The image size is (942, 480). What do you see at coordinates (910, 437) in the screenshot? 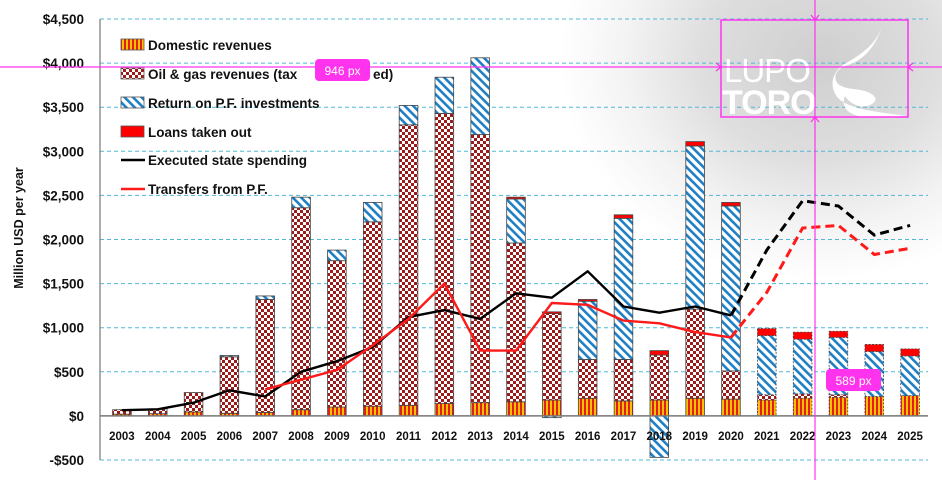
I see `x-tick-label: 2025` at bounding box center [910, 437].